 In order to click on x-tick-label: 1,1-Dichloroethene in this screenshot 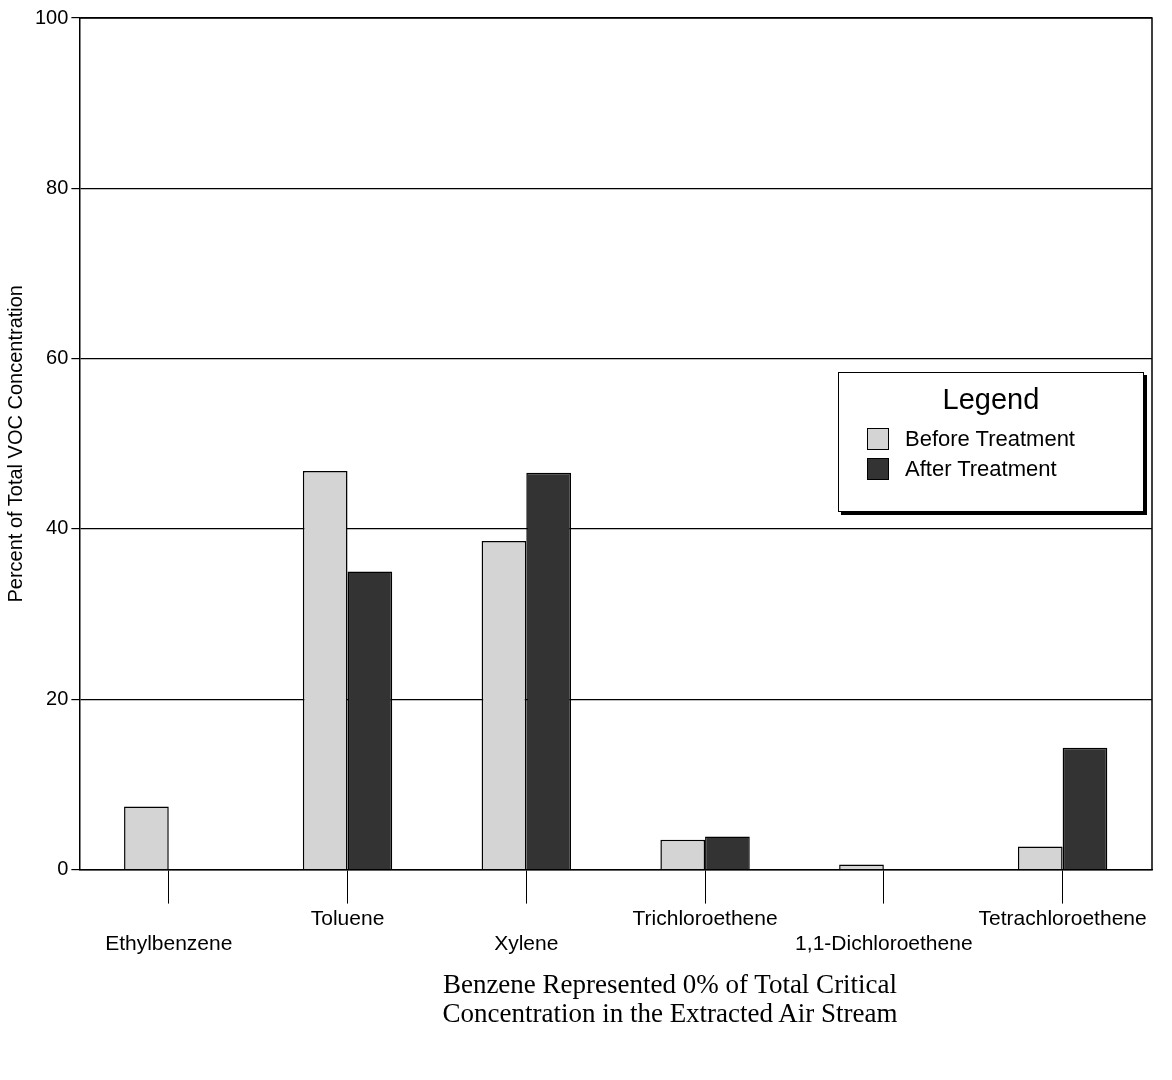, I will do `click(884, 943)`.